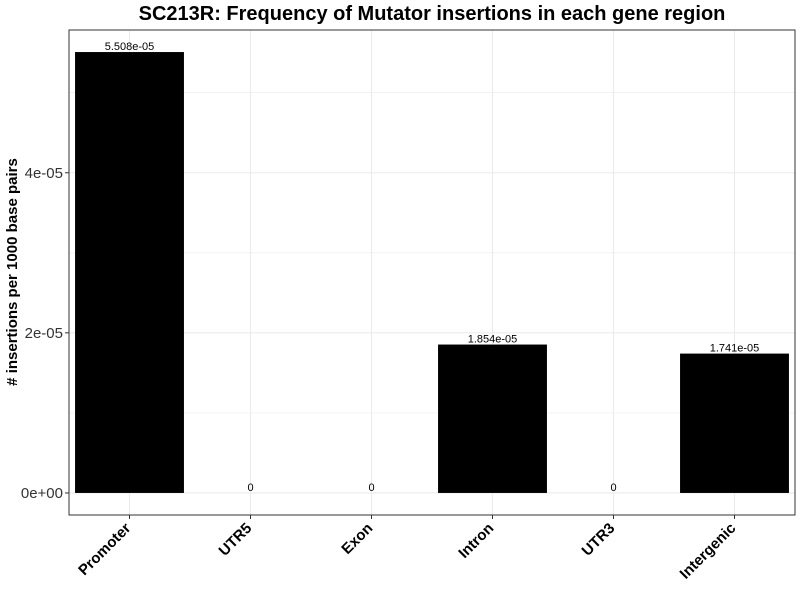 This screenshot has height=600, width=800. What do you see at coordinates (476, 541) in the screenshot?
I see `x-tick-label-intron: Intron` at bounding box center [476, 541].